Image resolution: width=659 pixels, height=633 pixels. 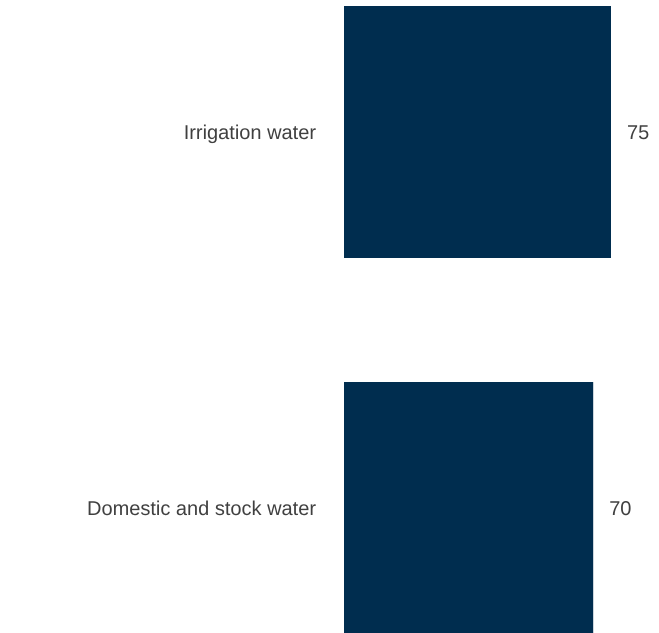 I want to click on y-tick-label: Irrigation water, so click(x=250, y=133).